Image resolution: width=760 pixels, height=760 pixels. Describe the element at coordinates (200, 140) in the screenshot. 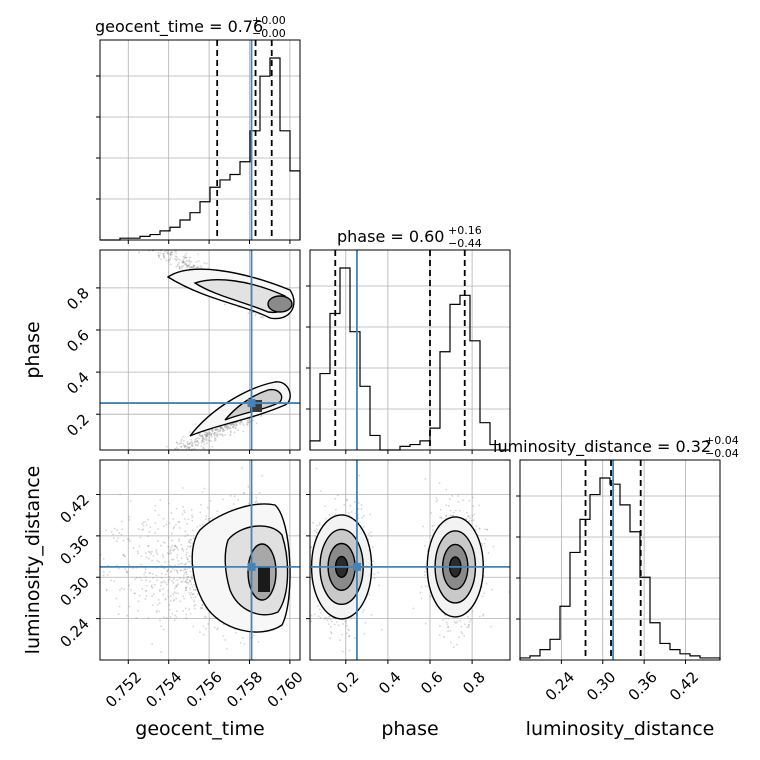

I see `hist-geocent-time-frame` at that location.